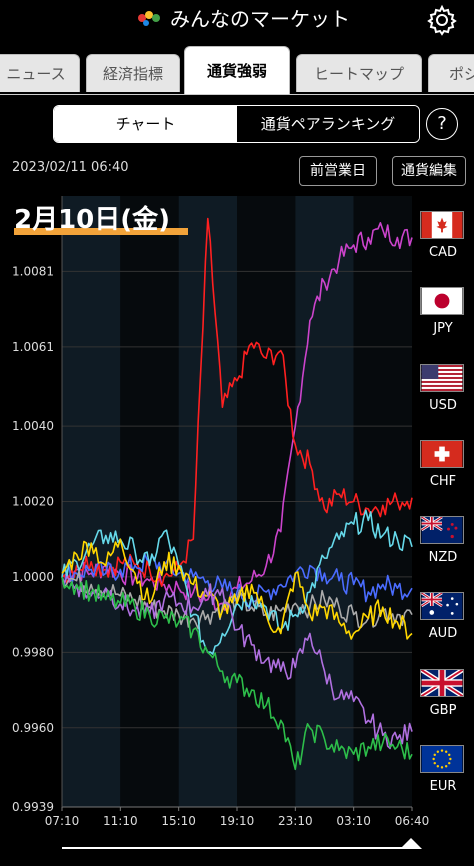 This screenshot has height=866, width=474. I want to click on chart-y-tick-label: 1.0081, so click(33, 271).